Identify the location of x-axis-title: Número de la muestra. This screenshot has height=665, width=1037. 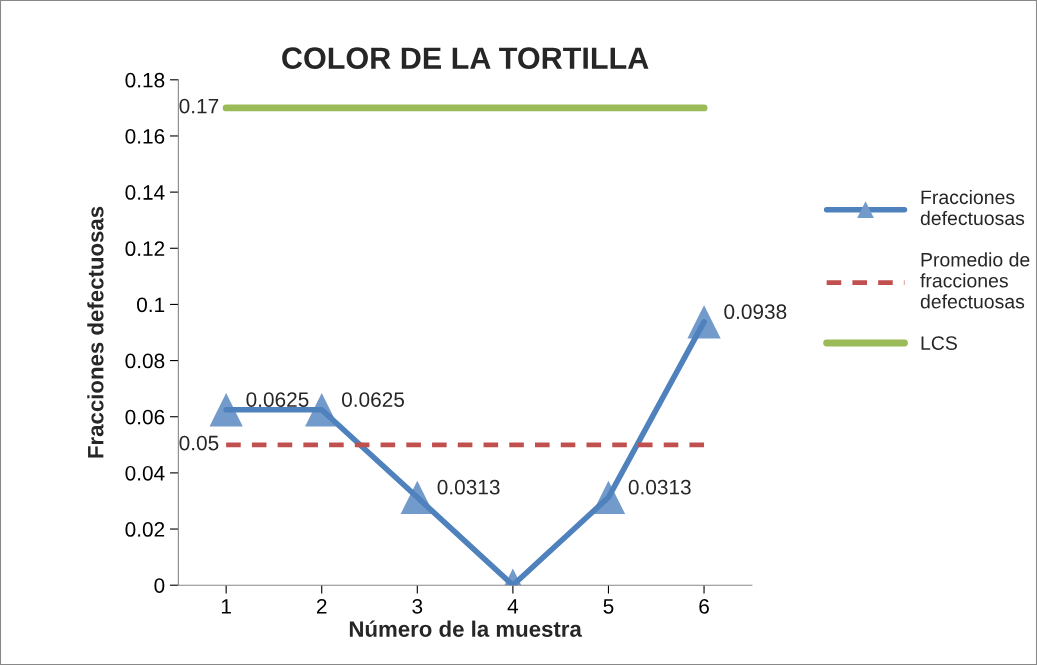
(465, 628).